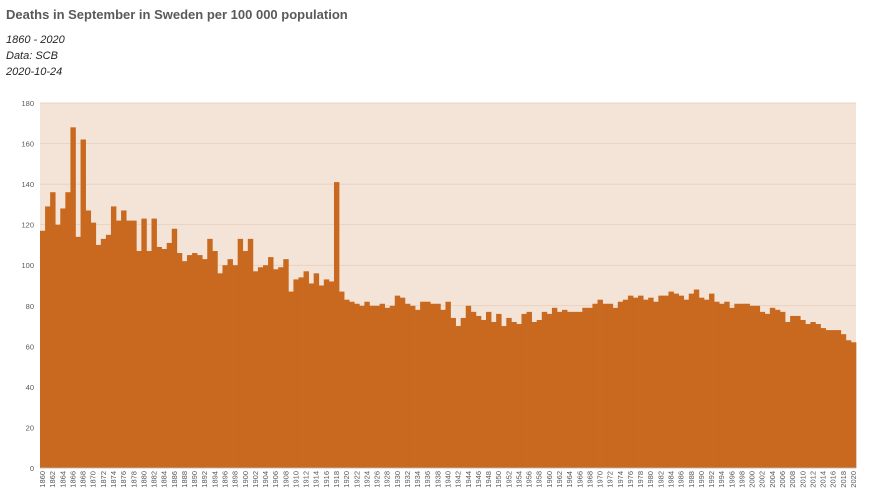 This screenshot has width=871, height=500. What do you see at coordinates (407, 479) in the screenshot?
I see `x-tick-label: 1932` at bounding box center [407, 479].